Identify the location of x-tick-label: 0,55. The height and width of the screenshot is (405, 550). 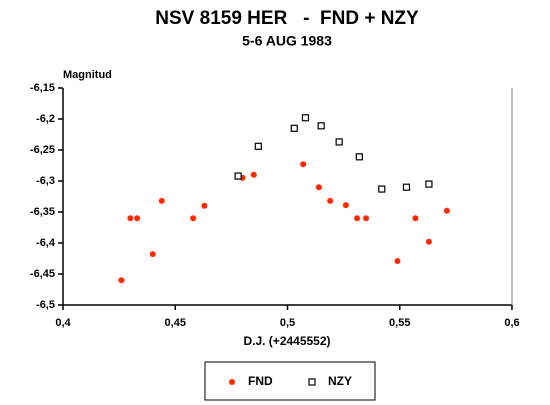
(399, 323).